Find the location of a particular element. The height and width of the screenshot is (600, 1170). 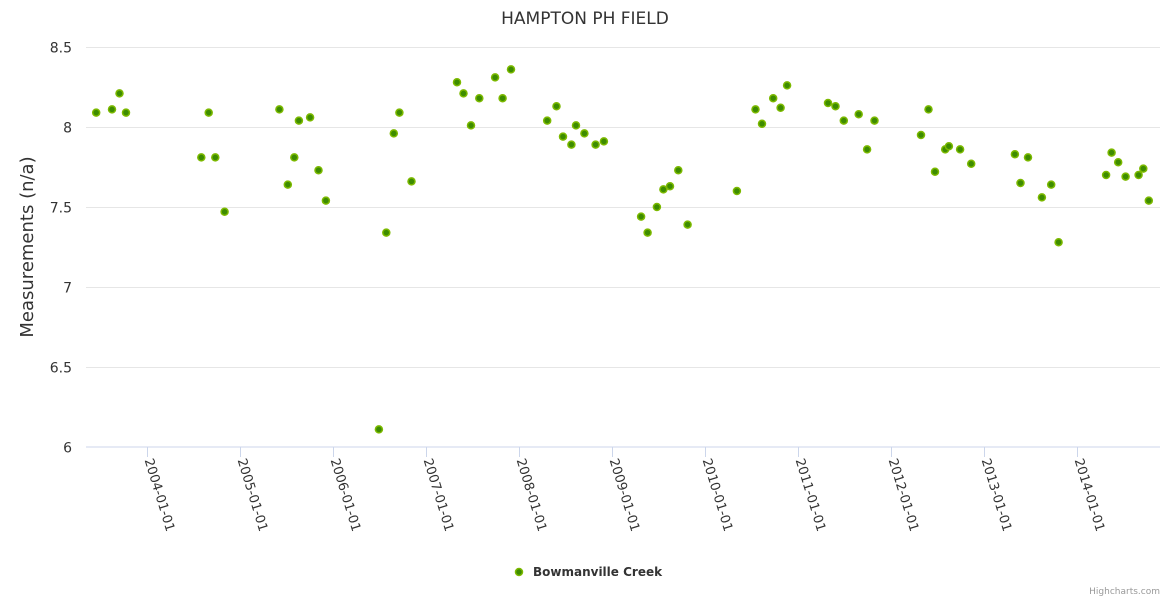

y-tick-label: 7.5 is located at coordinates (61, 209).